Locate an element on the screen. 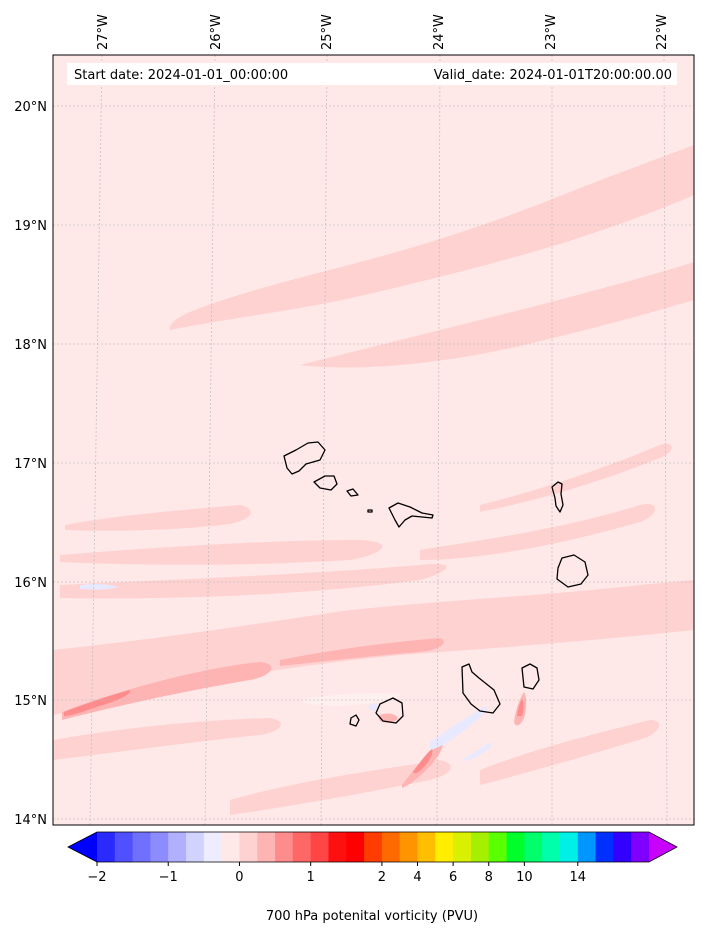 The image size is (703, 935). latitude-labels: 20°N 19°N 18°N 17°N 16°N 15°N 14°N is located at coordinates (30, 464).